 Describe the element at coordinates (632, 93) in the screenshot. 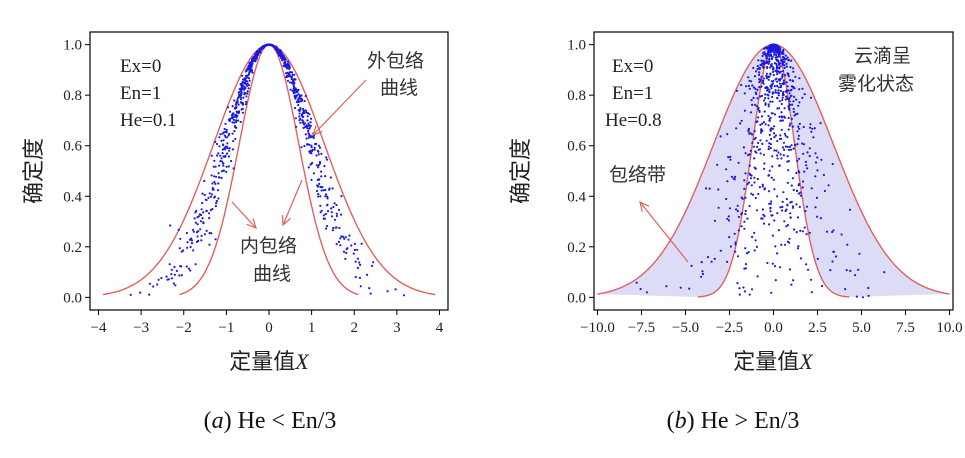

I see `param-en-b: En=1` at that location.